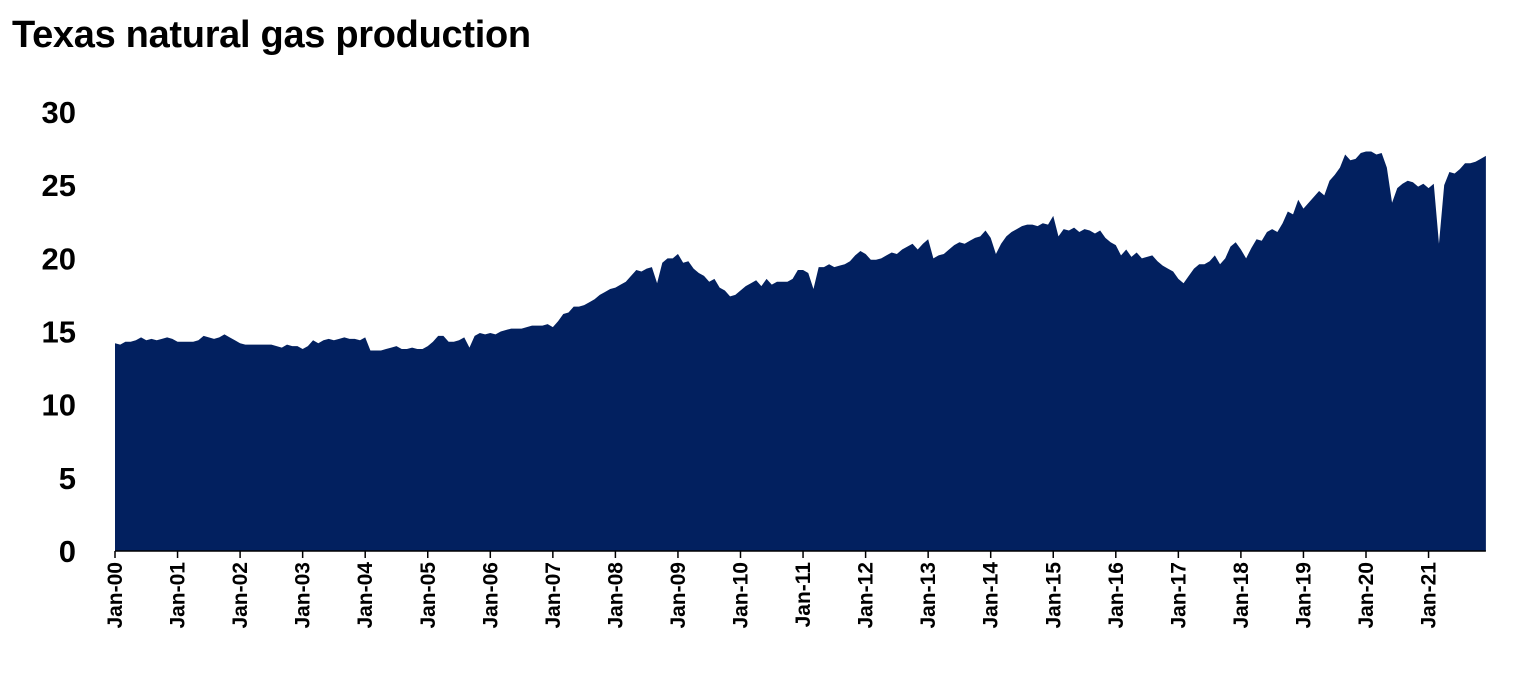  I want to click on x-tick-label: Jan-03, so click(303, 595).